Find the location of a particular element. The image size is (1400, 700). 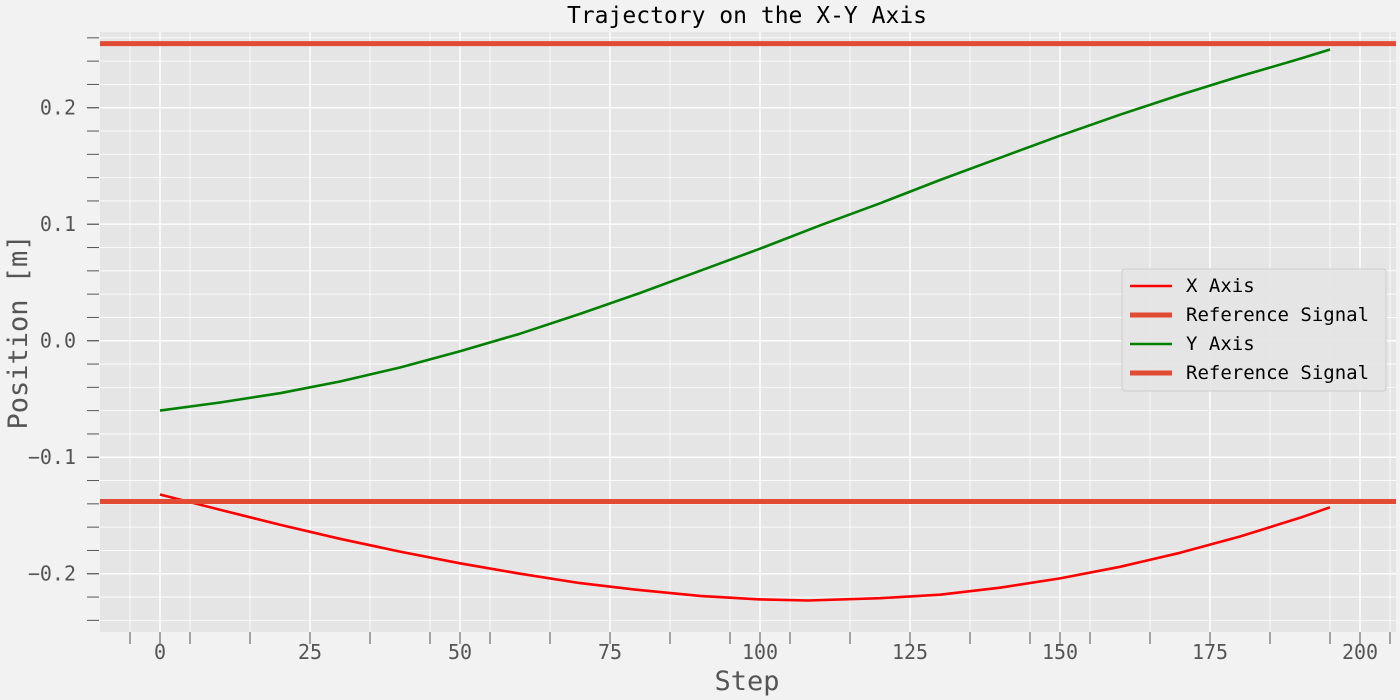

y-tick-label: 0.1 is located at coordinates (58, 224).